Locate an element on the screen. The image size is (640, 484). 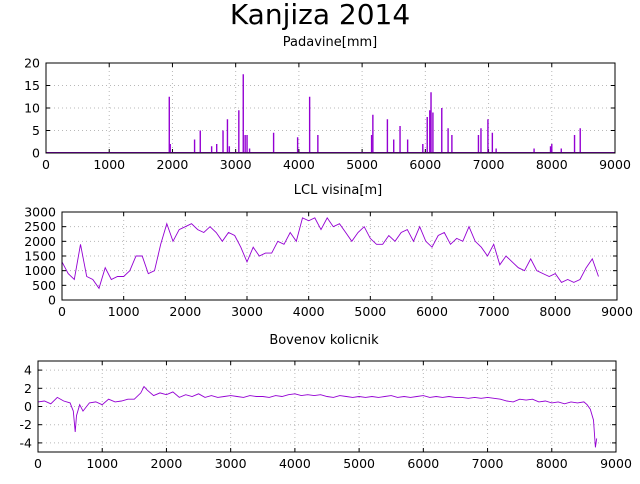
panel-title-precipitation: Padavine[mm] is located at coordinates (330, 42).